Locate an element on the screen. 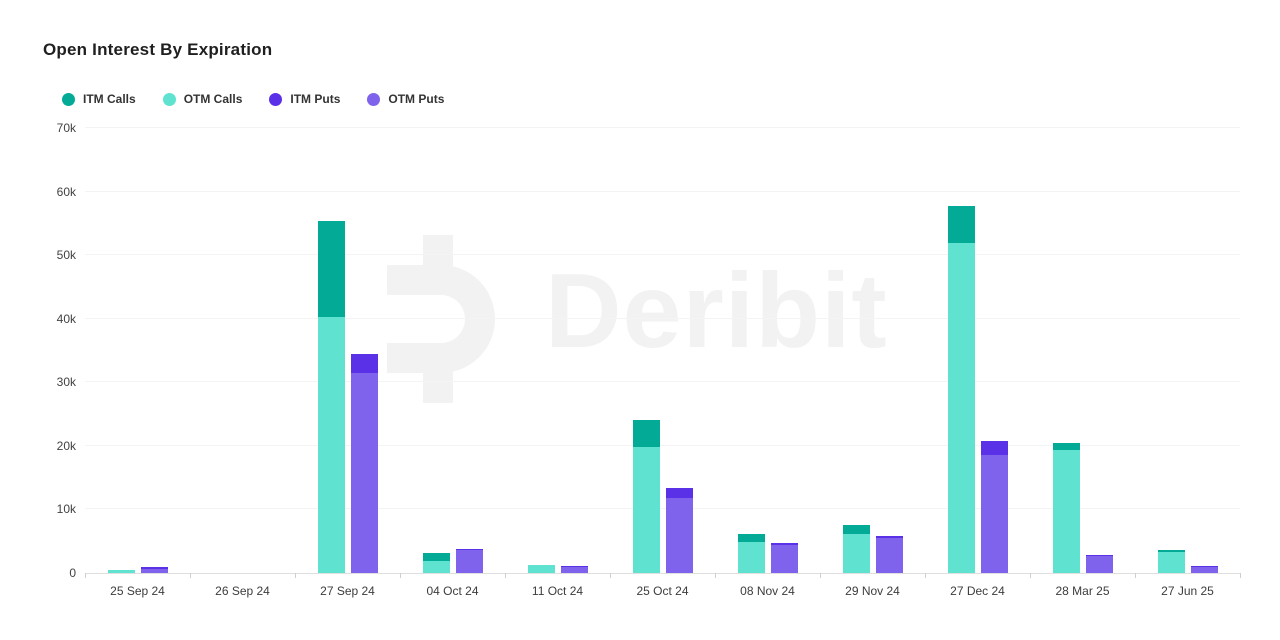  x-axis-label: 25 Oct 24 is located at coordinates (662, 591).